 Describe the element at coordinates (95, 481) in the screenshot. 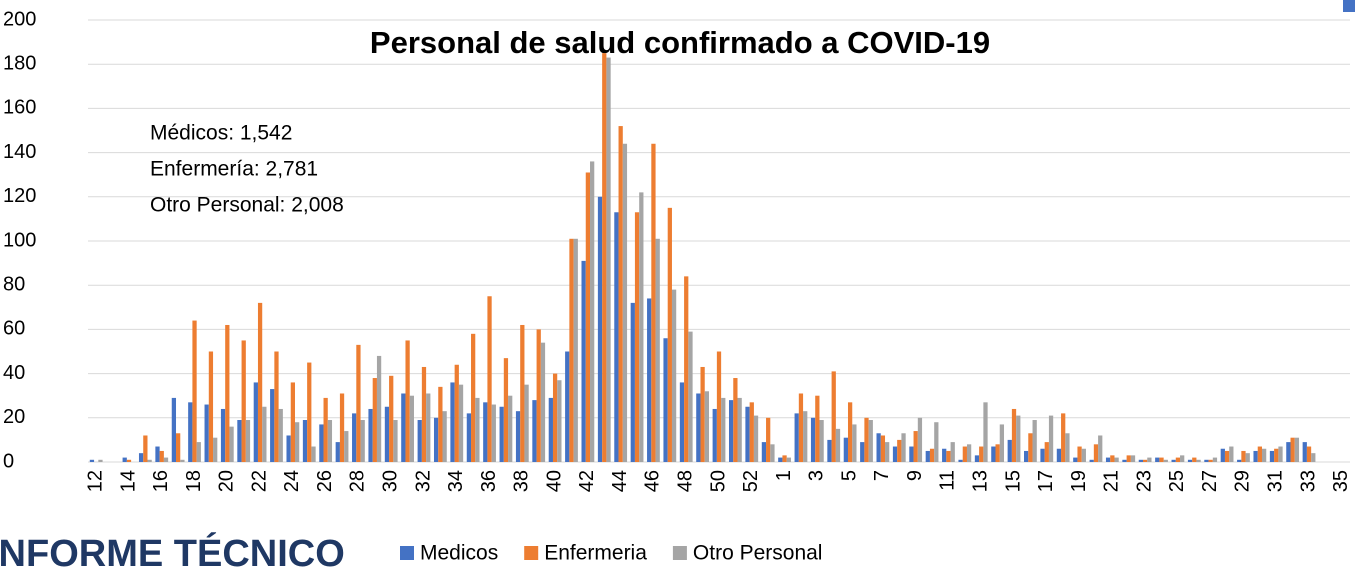

I see `x-tick-label: 12` at that location.